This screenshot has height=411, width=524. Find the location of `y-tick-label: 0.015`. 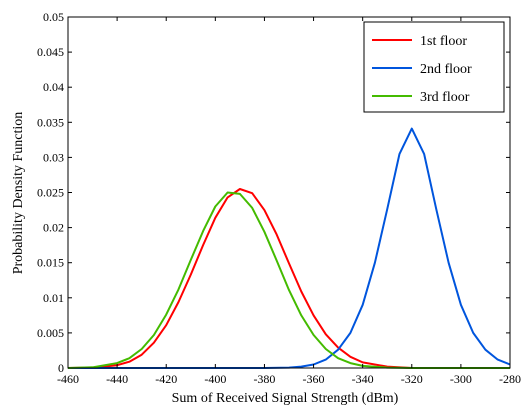

y-tick-label: 0.015 is located at coordinates (50, 263).